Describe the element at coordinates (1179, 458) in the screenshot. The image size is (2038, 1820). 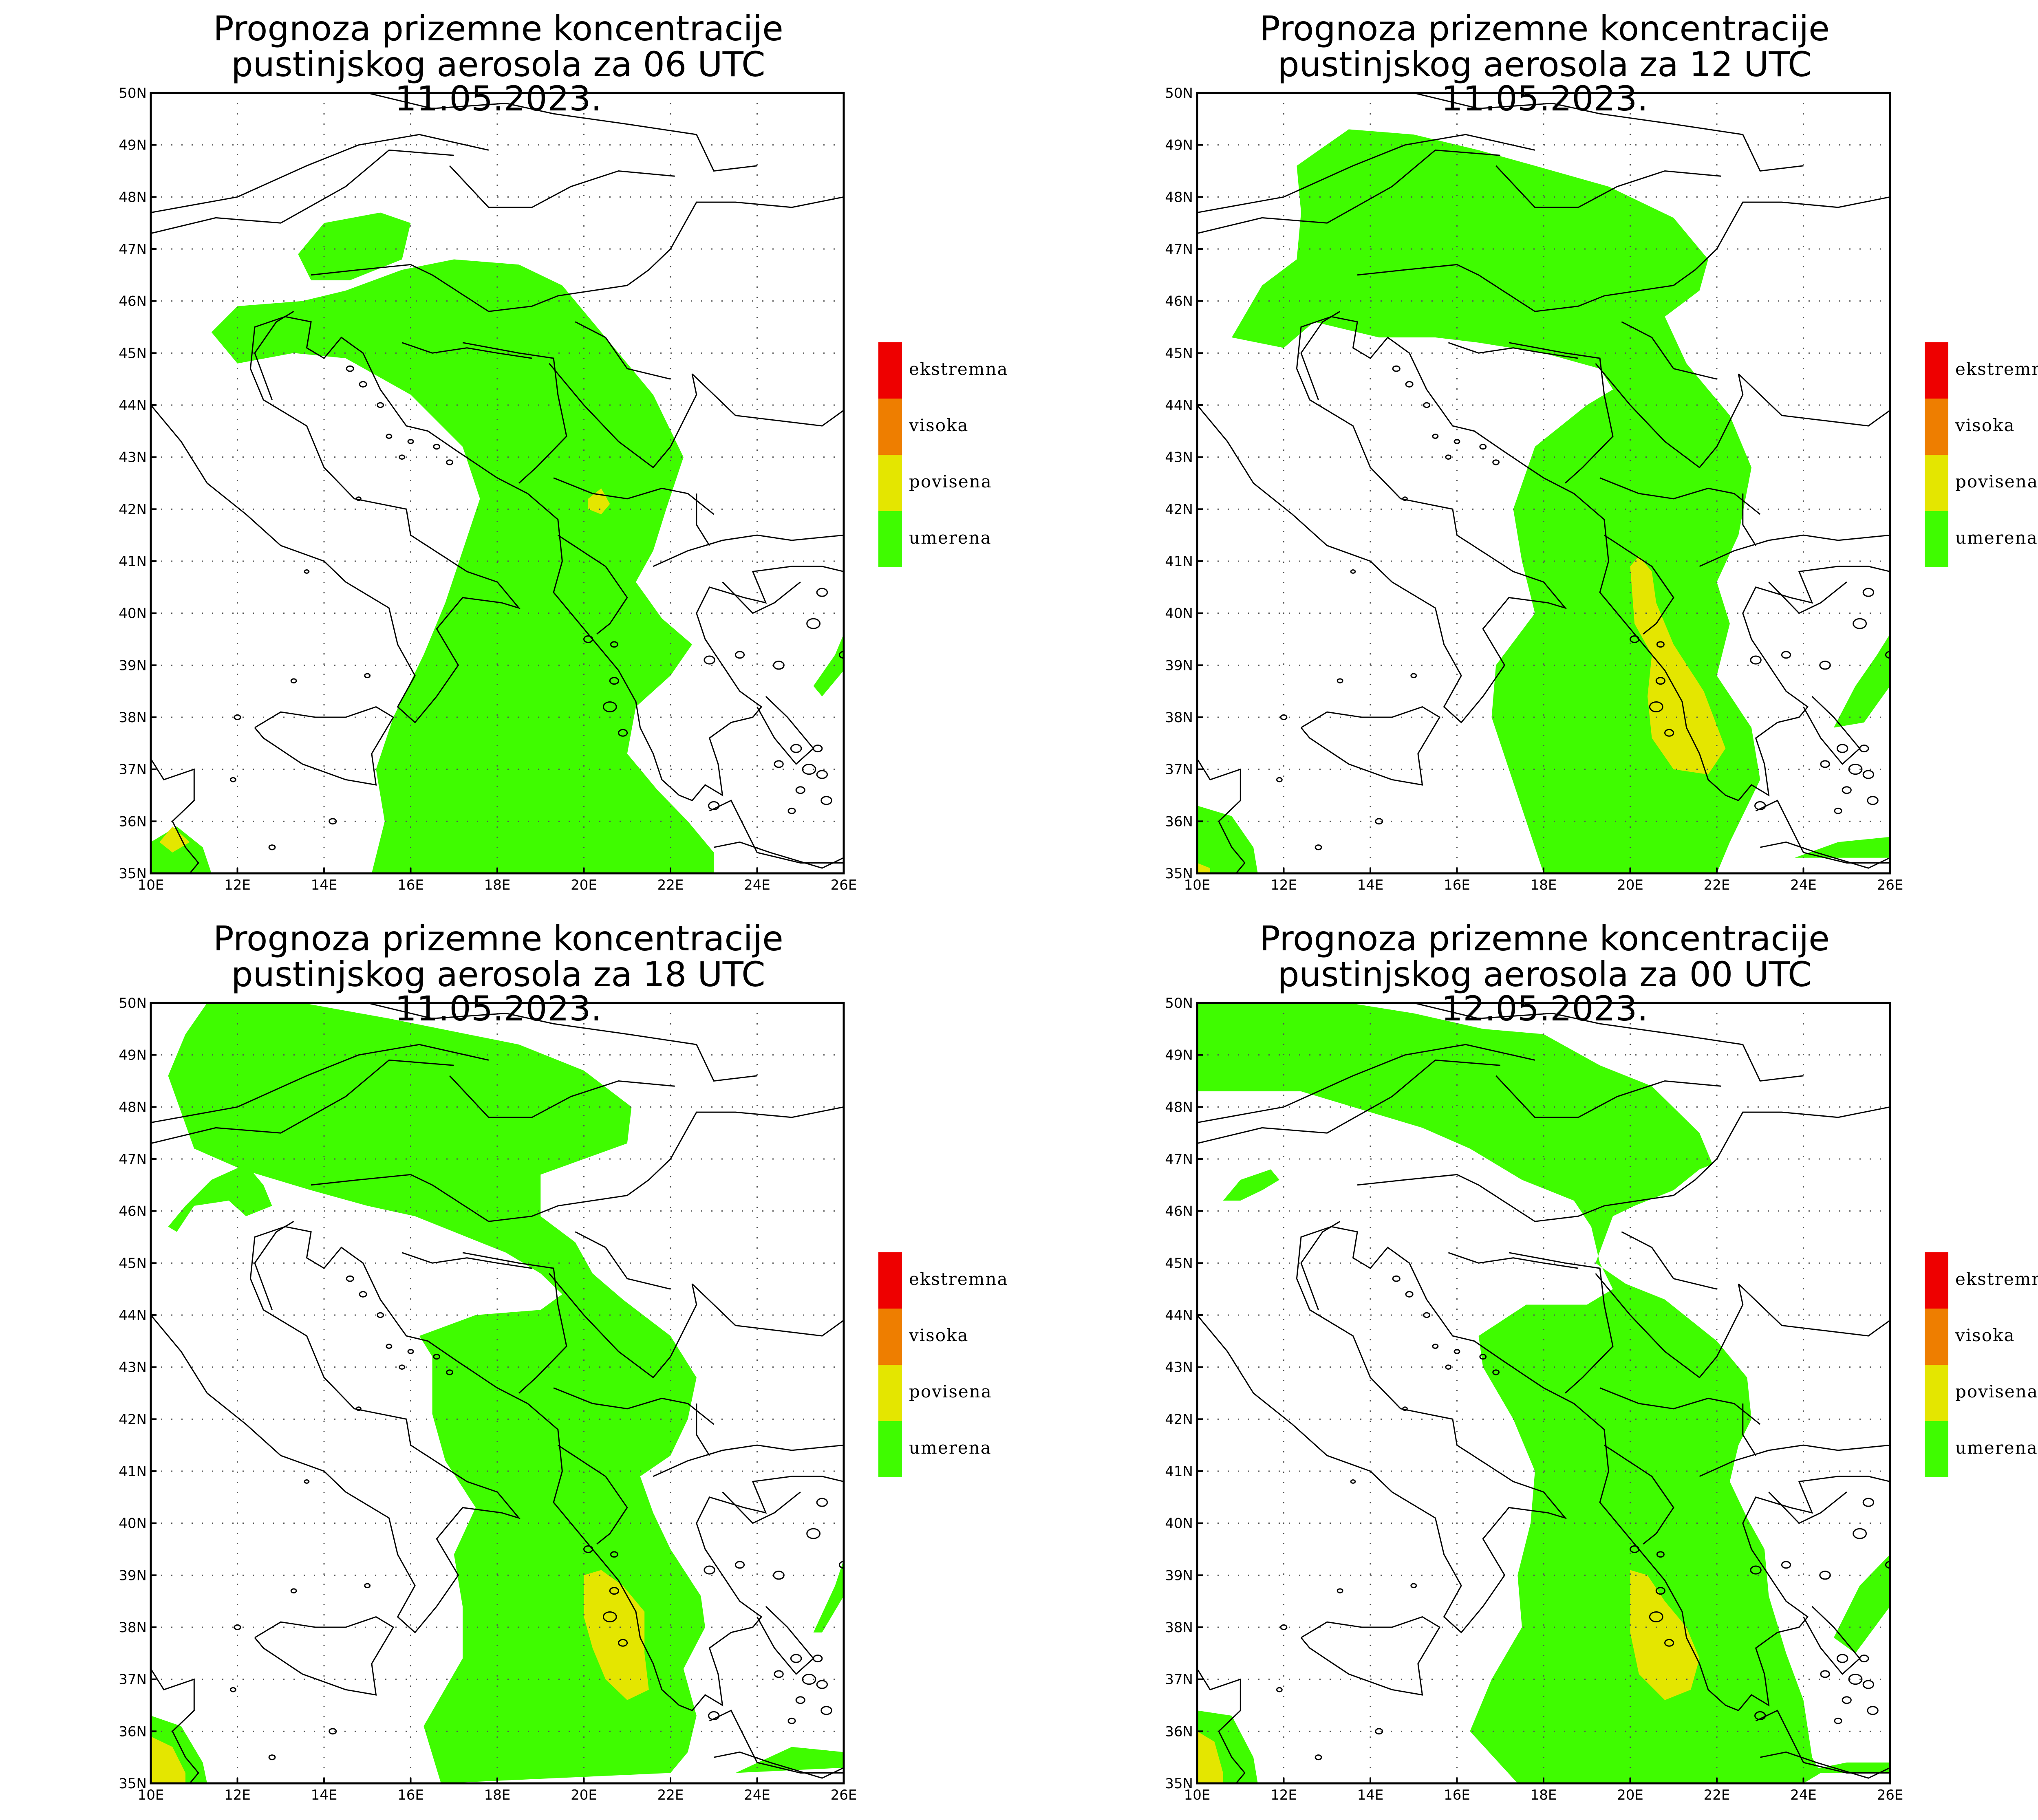
I see `lat-label: 43N` at that location.